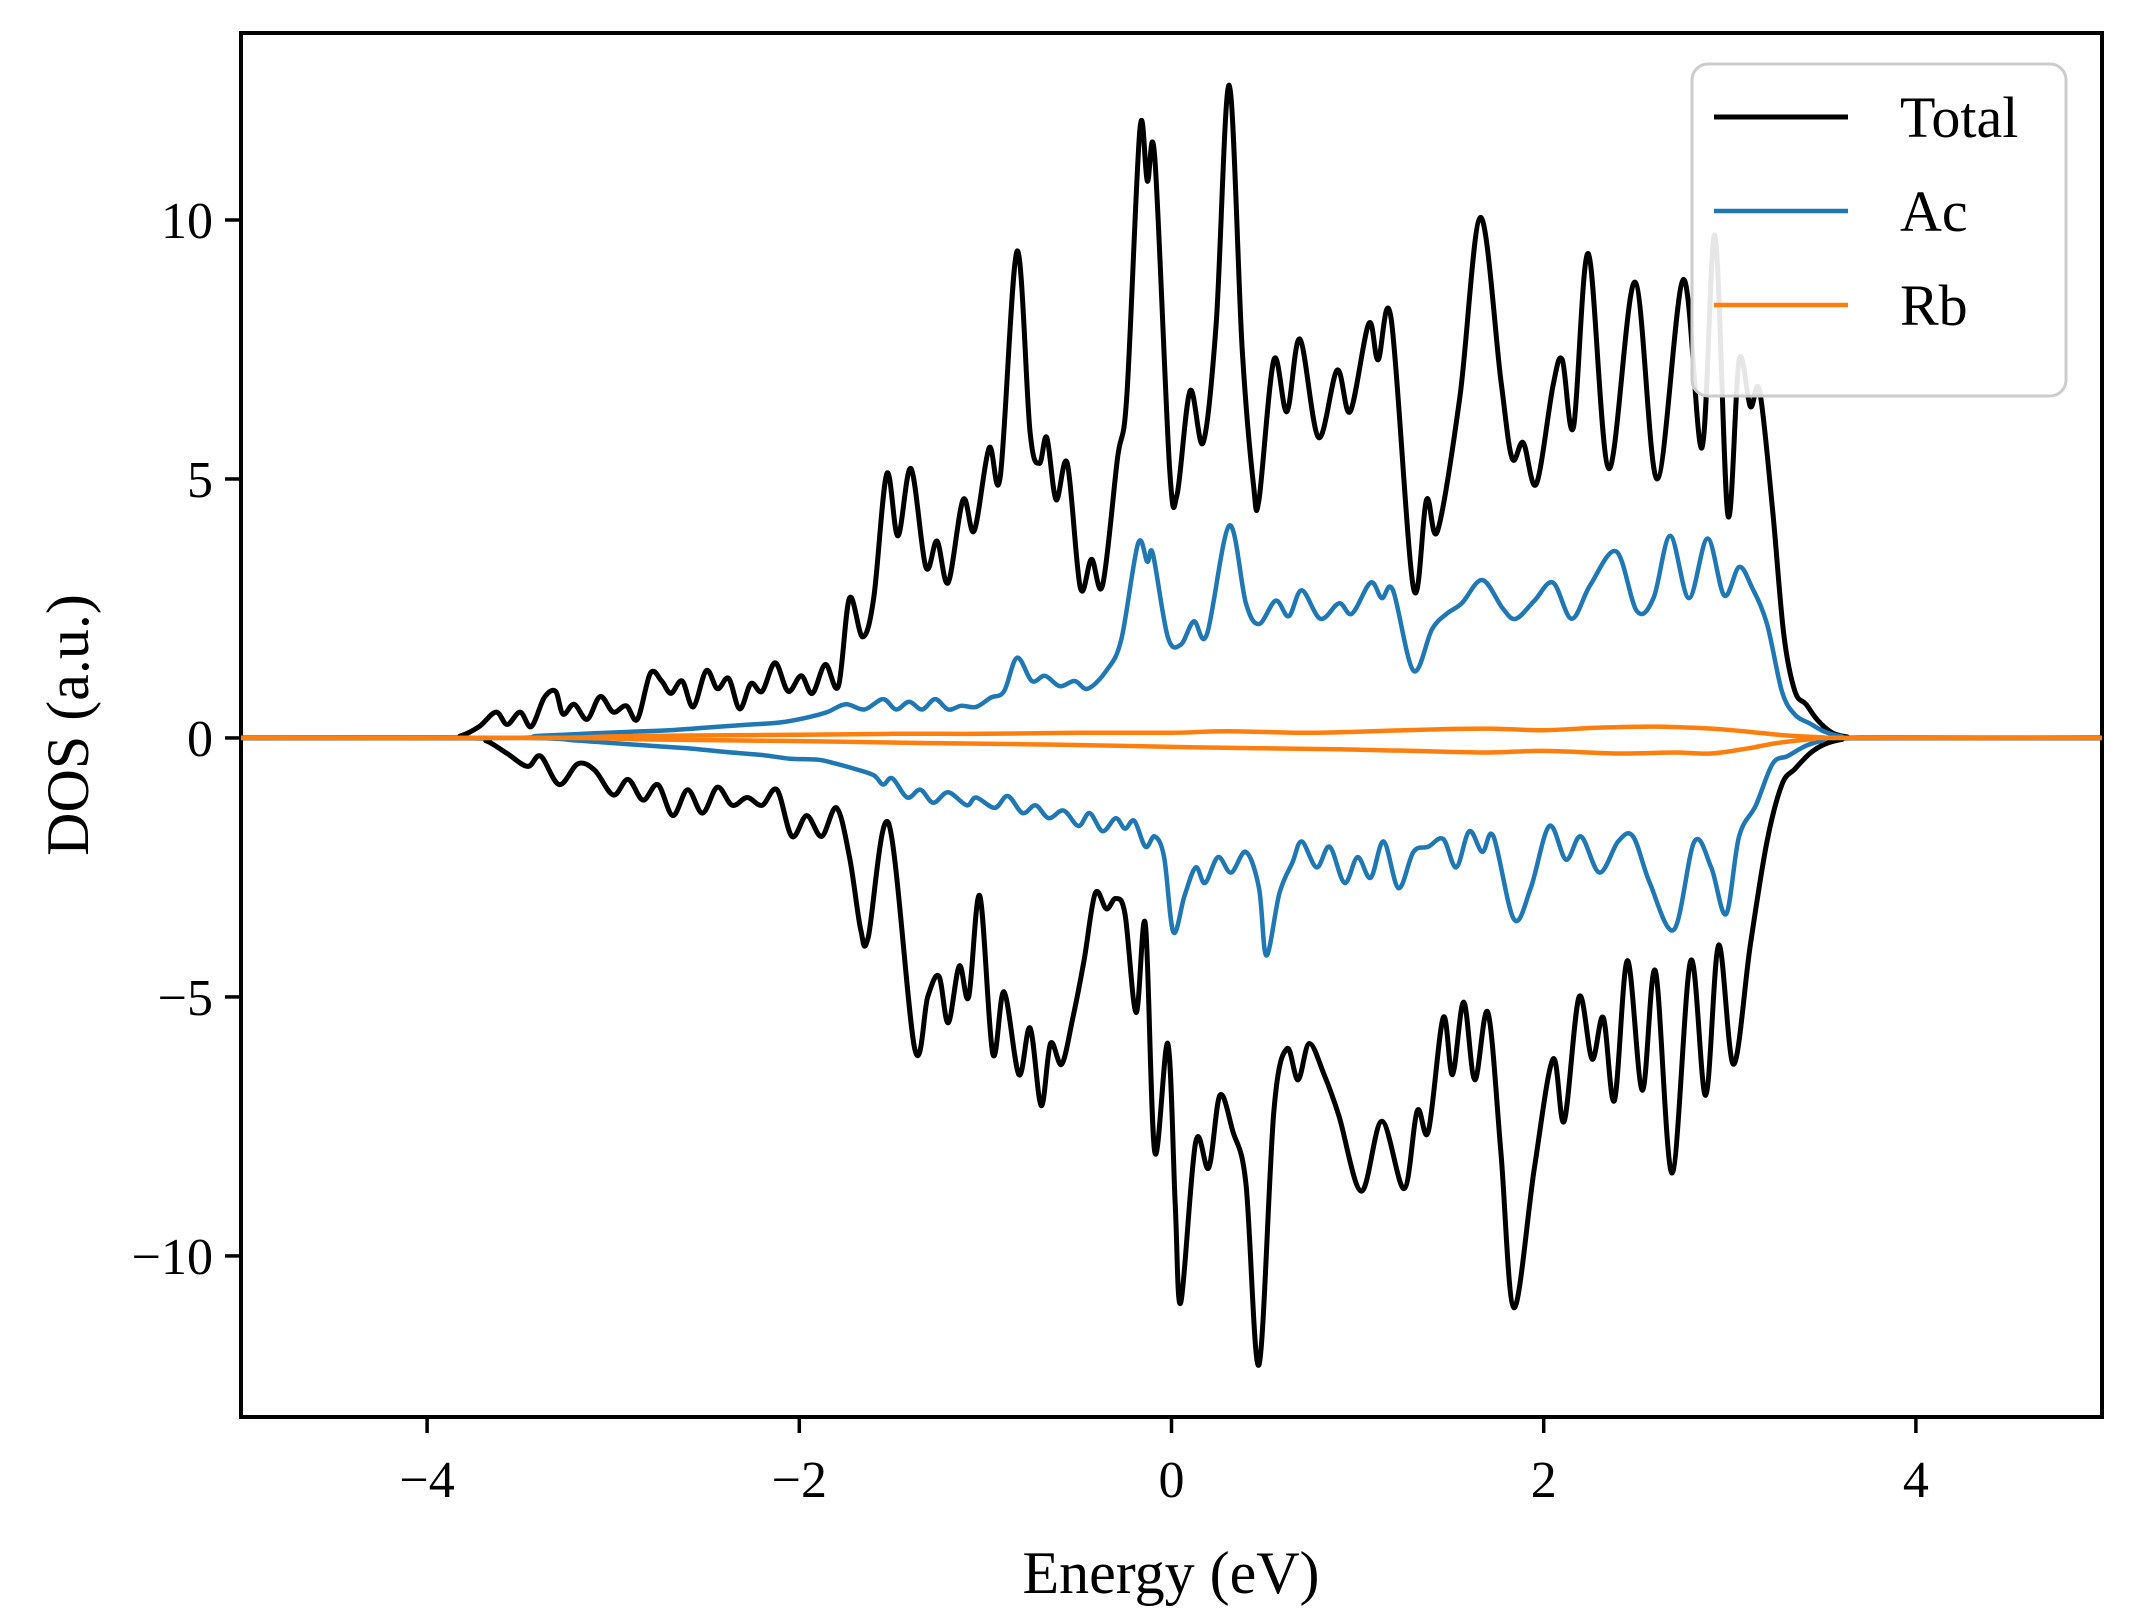 The image size is (2134, 1617). I want to click on legend-label-ac: Ac, so click(1934, 211).